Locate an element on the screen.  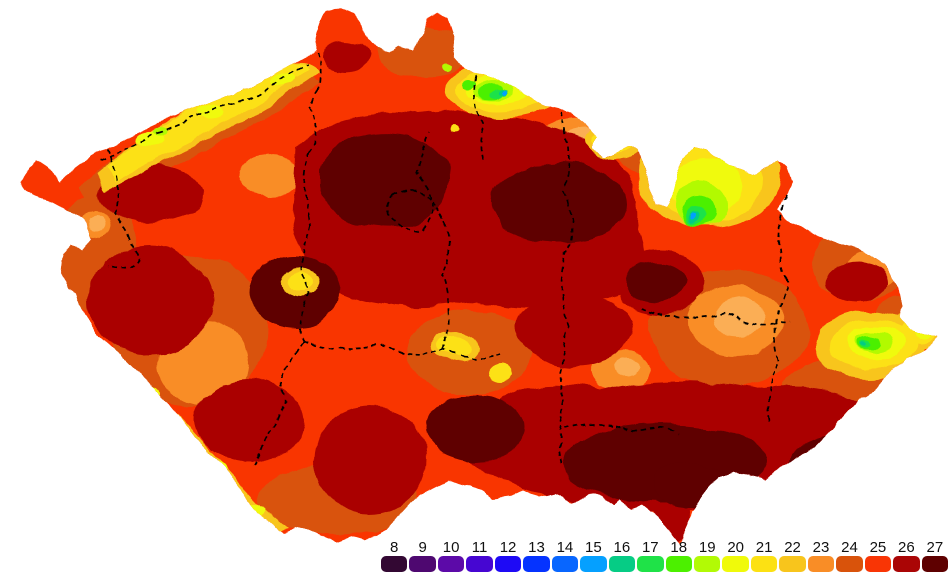
legend-value-label: 20 is located at coordinates (735, 547).